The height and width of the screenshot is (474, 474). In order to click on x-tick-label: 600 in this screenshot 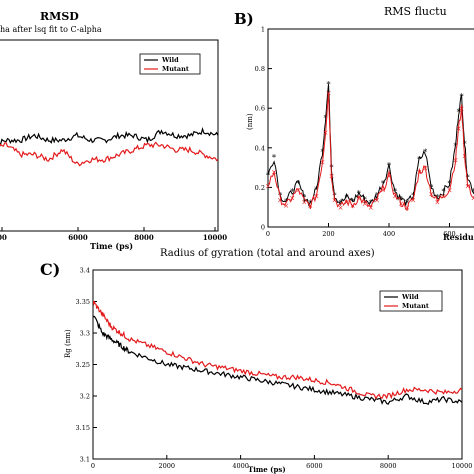, I will do `click(449, 234)`.